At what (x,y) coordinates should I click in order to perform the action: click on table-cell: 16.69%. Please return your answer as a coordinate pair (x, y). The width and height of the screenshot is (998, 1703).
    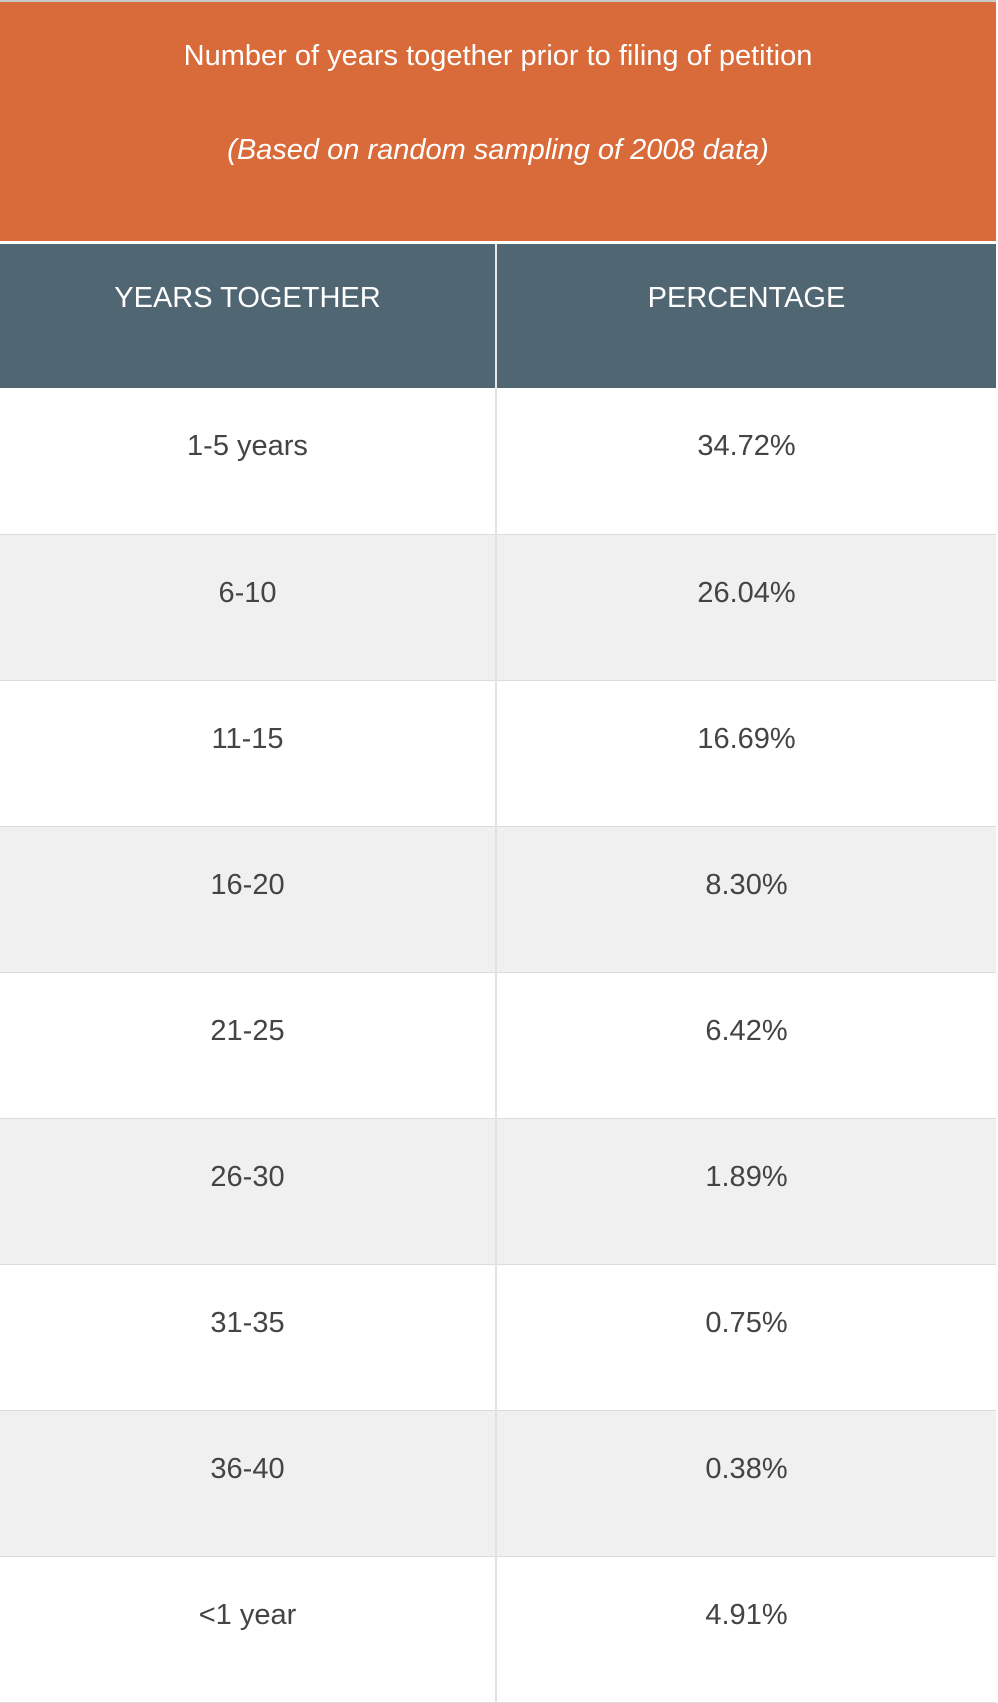
    Looking at the image, I should click on (746, 753).